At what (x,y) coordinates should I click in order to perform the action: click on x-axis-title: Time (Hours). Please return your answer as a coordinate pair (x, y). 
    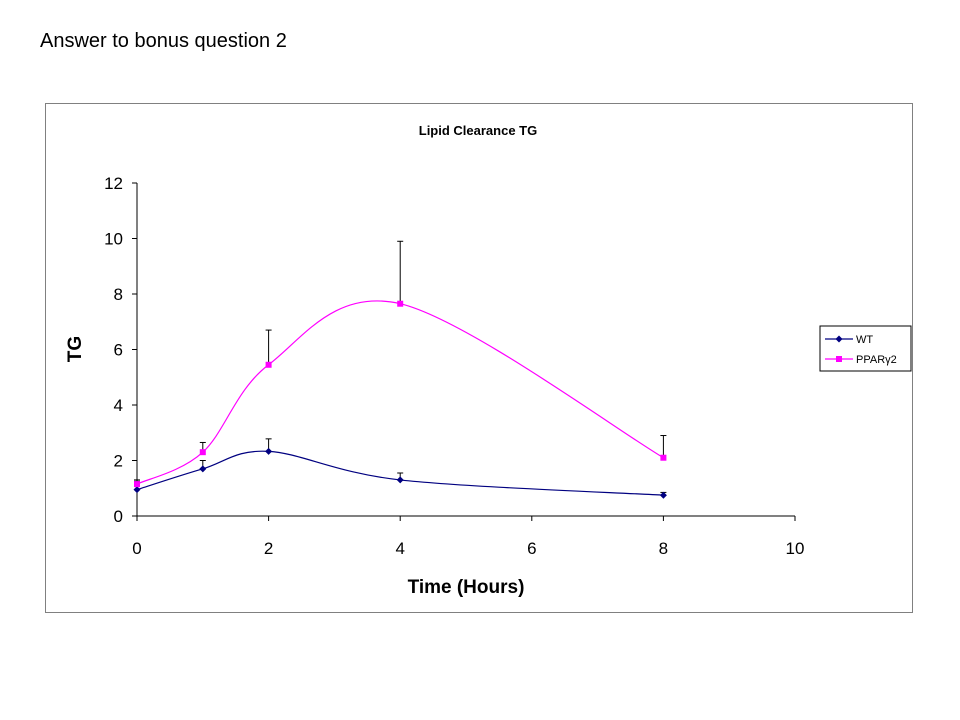
    Looking at the image, I should click on (466, 587).